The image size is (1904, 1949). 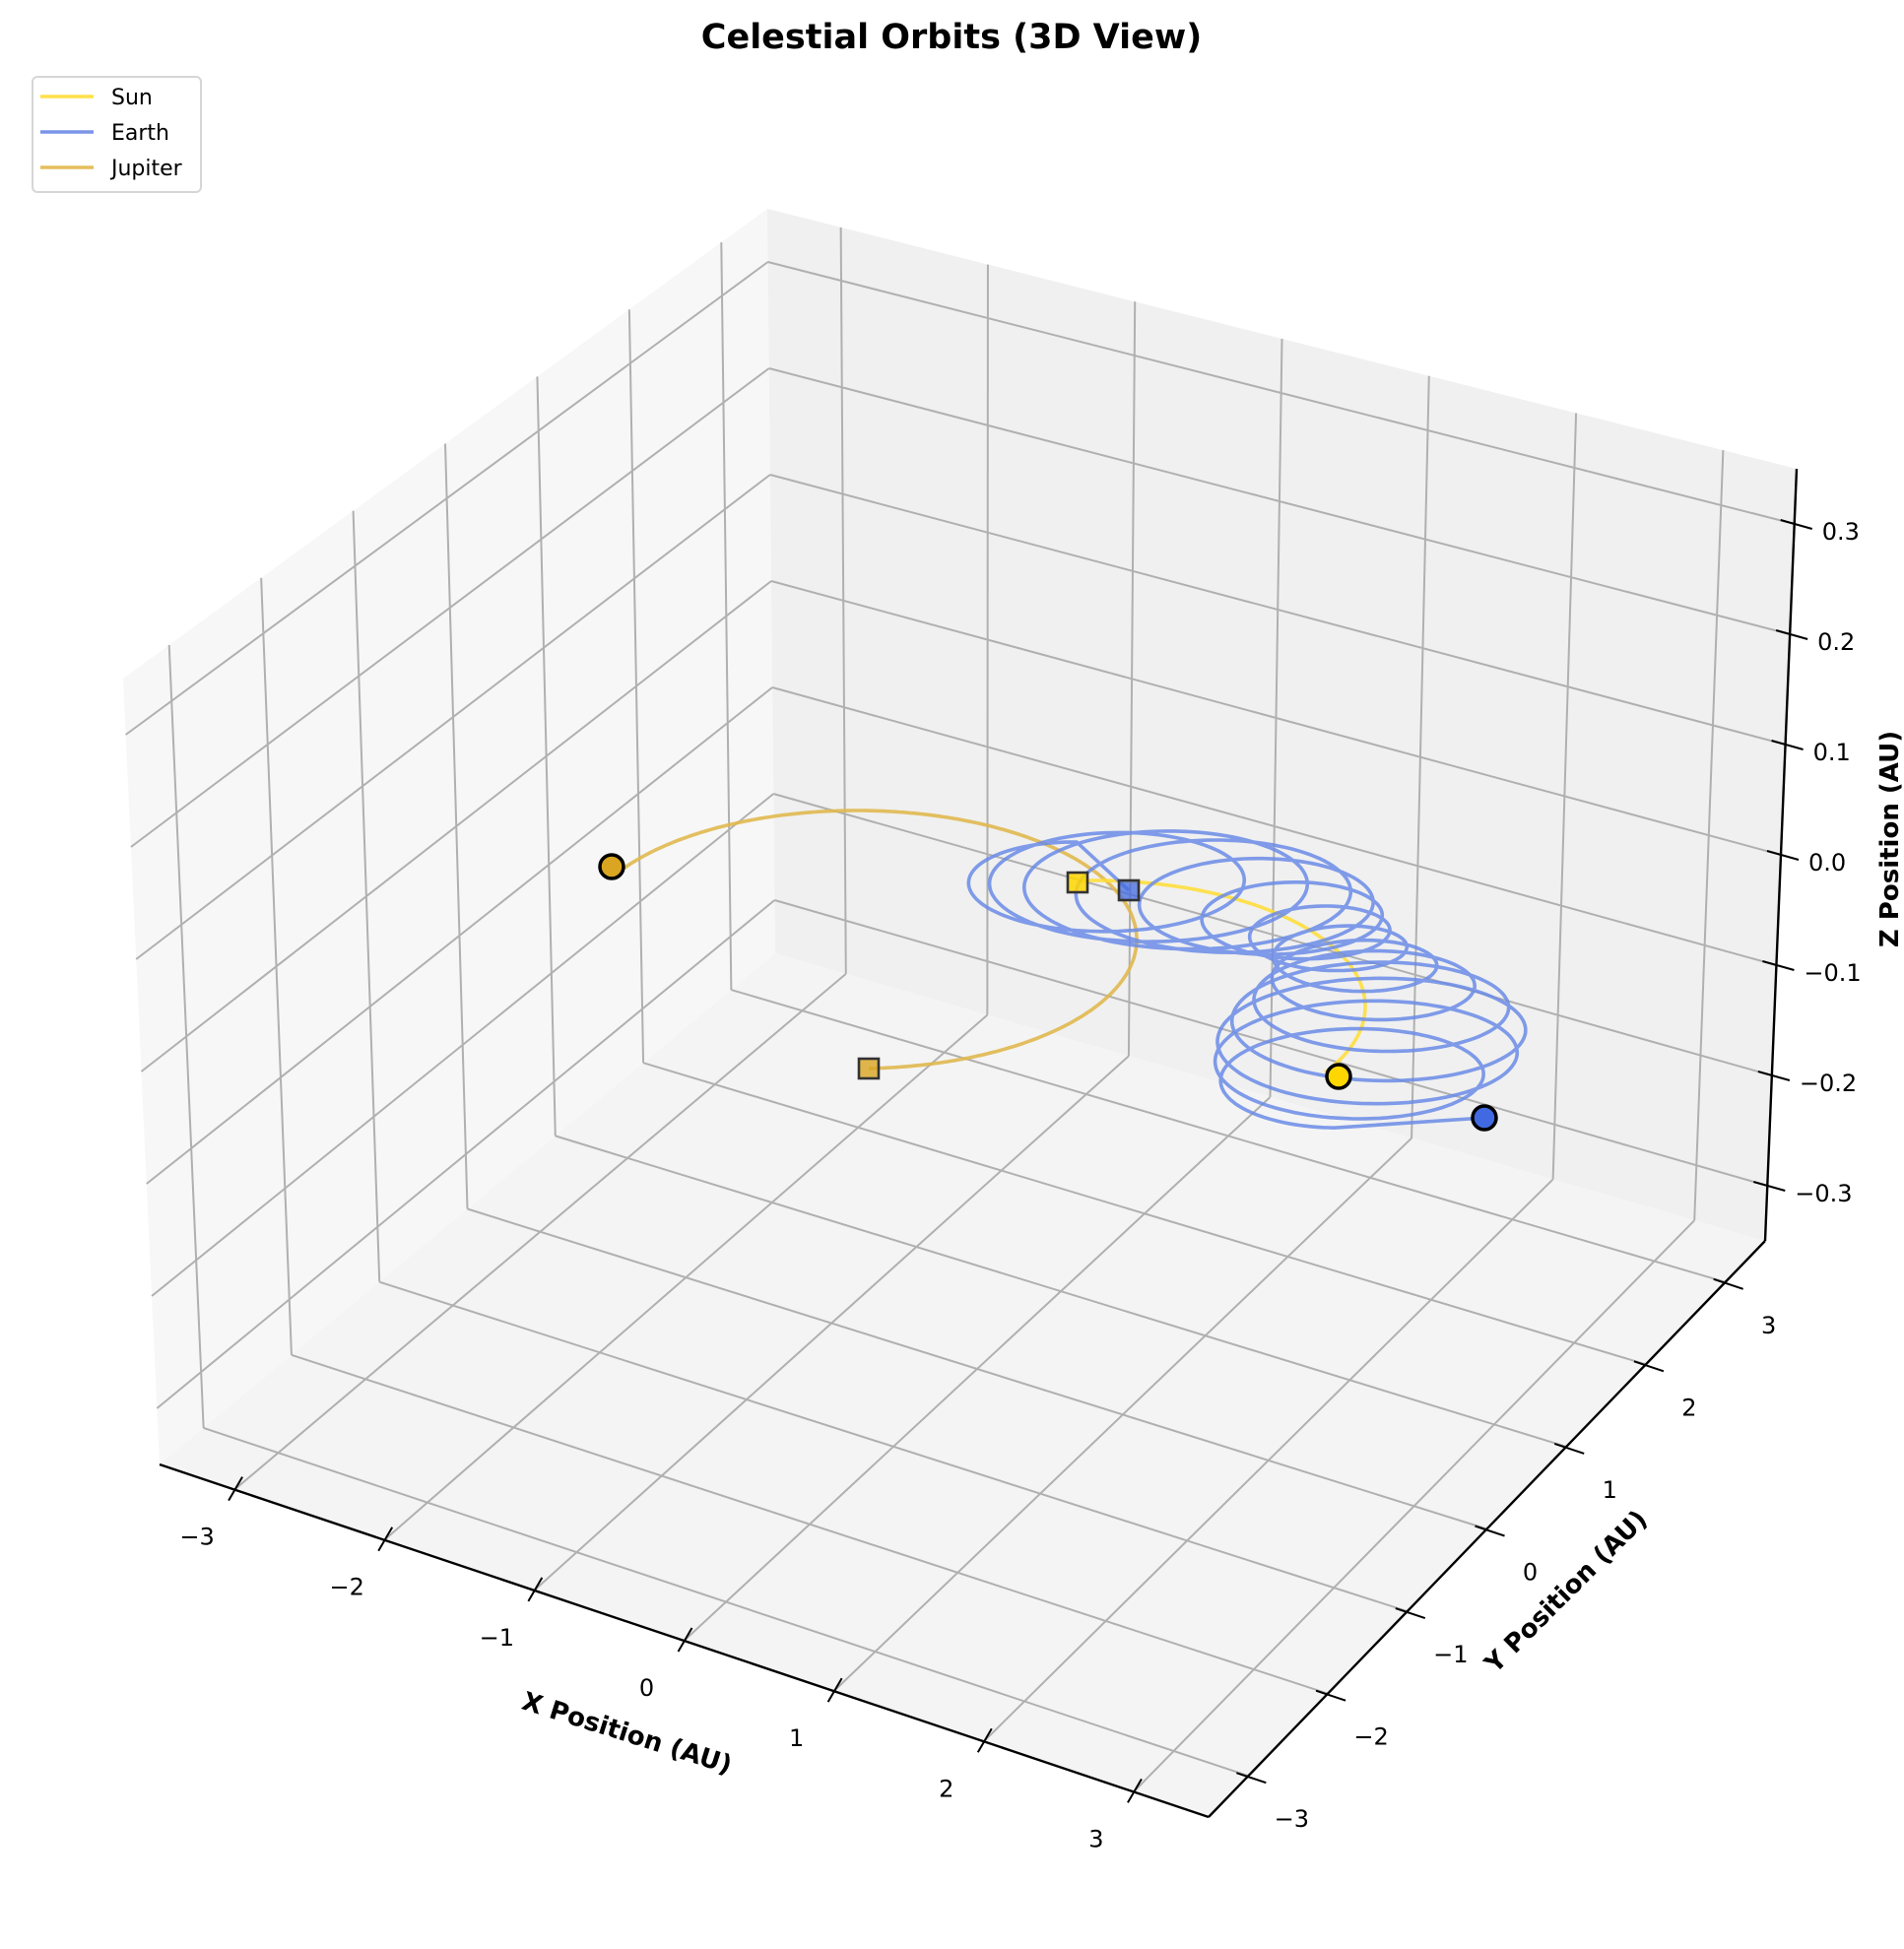 What do you see at coordinates (951, 37) in the screenshot?
I see `chart-title: Celestial Orbits (3D View)` at bounding box center [951, 37].